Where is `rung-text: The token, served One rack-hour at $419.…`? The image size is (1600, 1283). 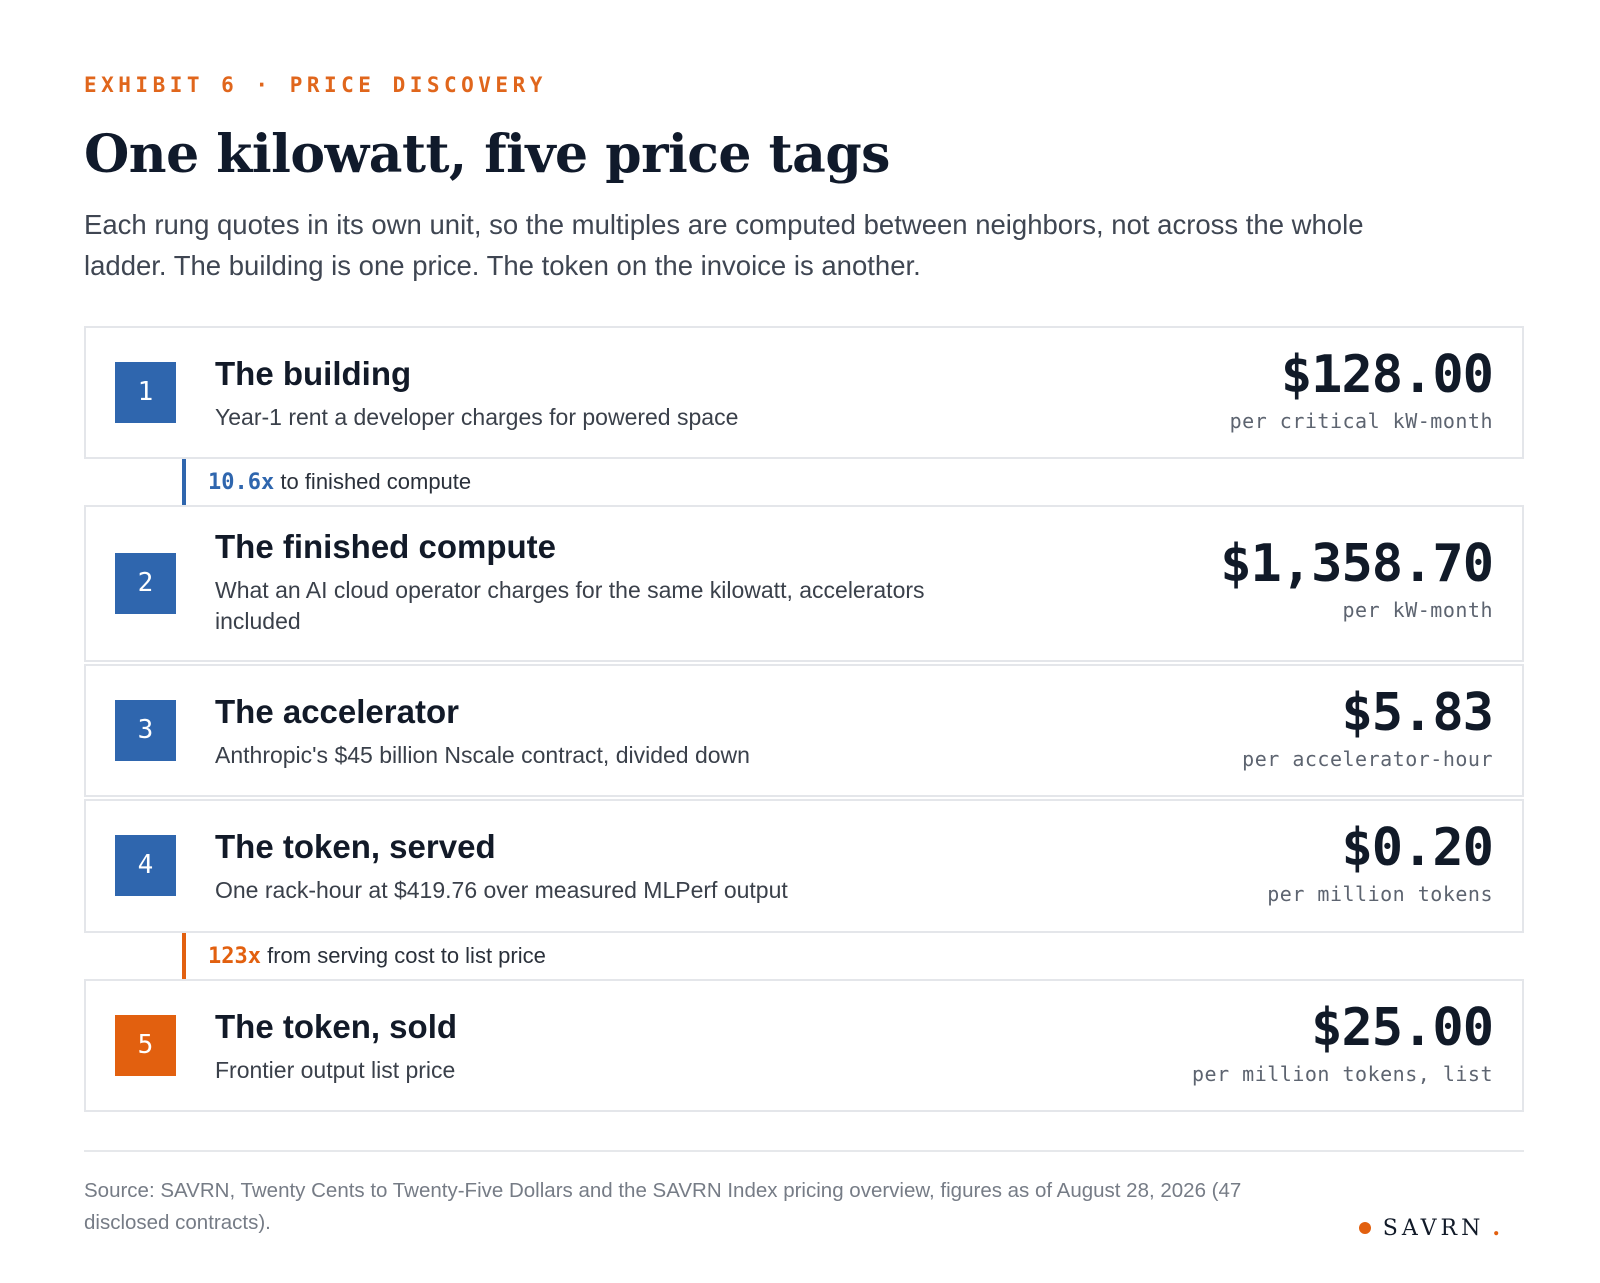
rung-text: The token, served One rack-hour at $419.… is located at coordinates (610, 866).